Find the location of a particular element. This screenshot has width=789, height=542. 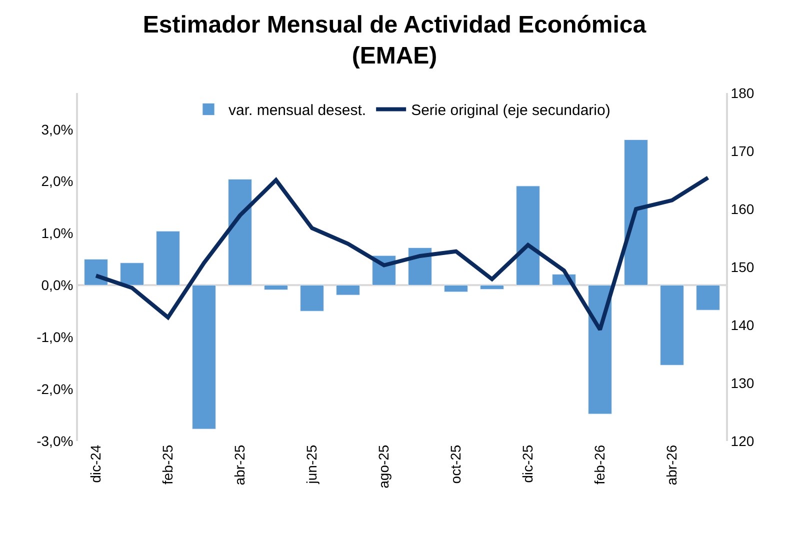

x-tick-label: abr-26 is located at coordinates (672, 465).